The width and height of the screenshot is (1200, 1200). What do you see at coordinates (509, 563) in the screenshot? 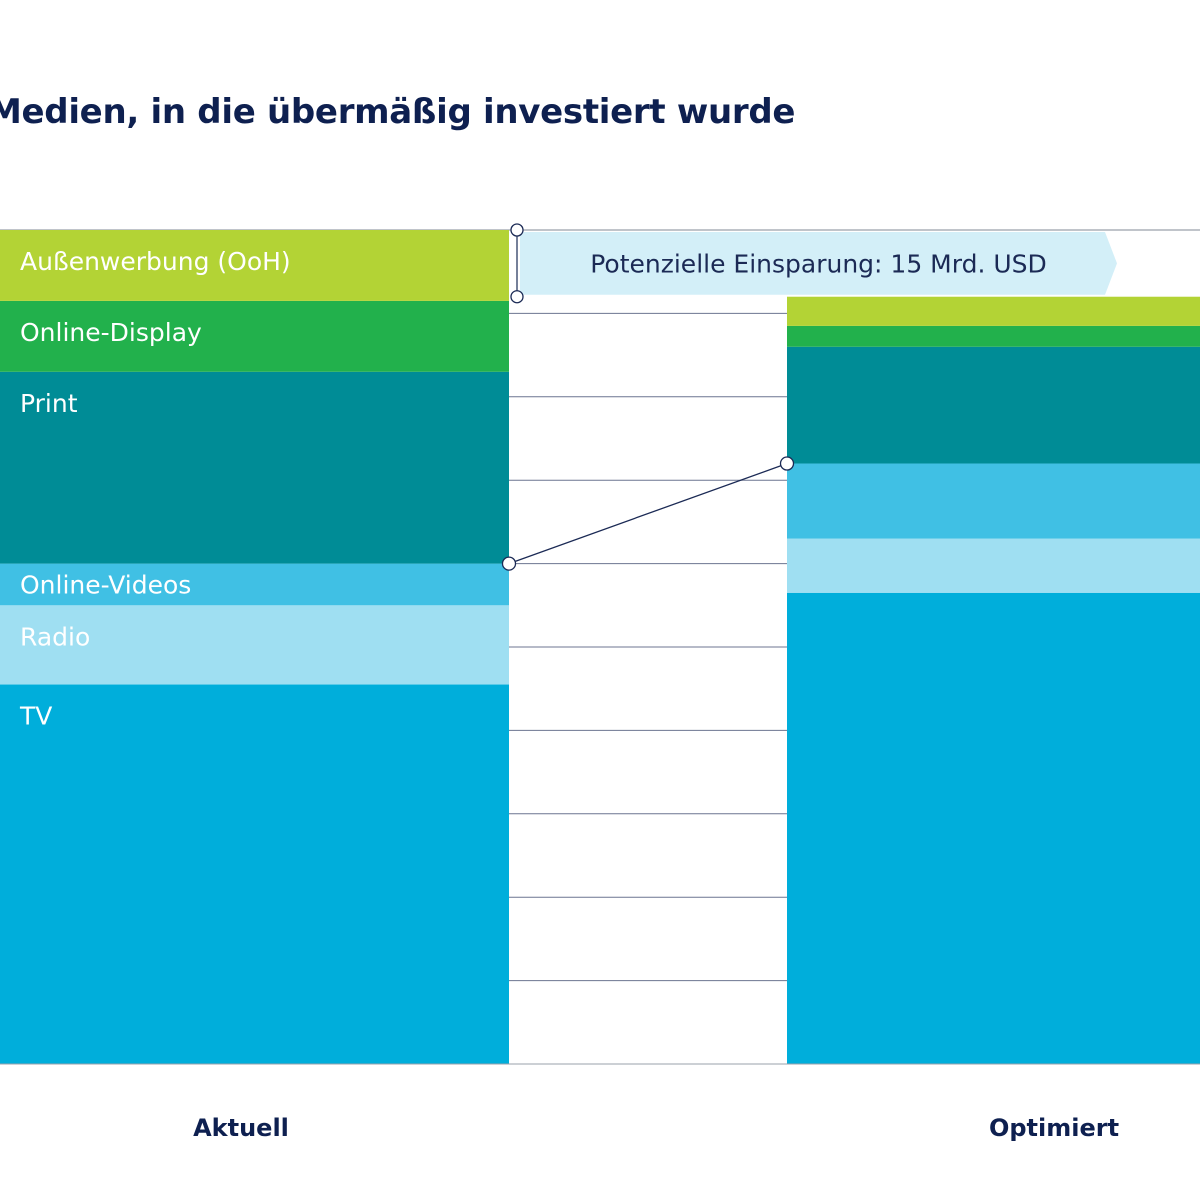
I see `connector-left-marker` at bounding box center [509, 563].